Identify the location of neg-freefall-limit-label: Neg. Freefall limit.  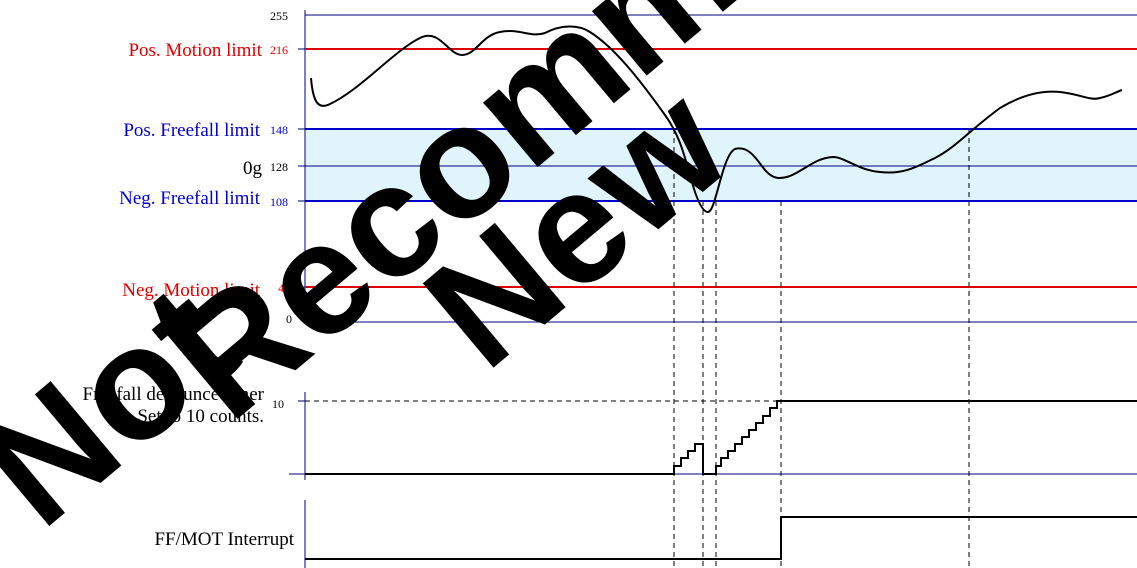
(190, 198).